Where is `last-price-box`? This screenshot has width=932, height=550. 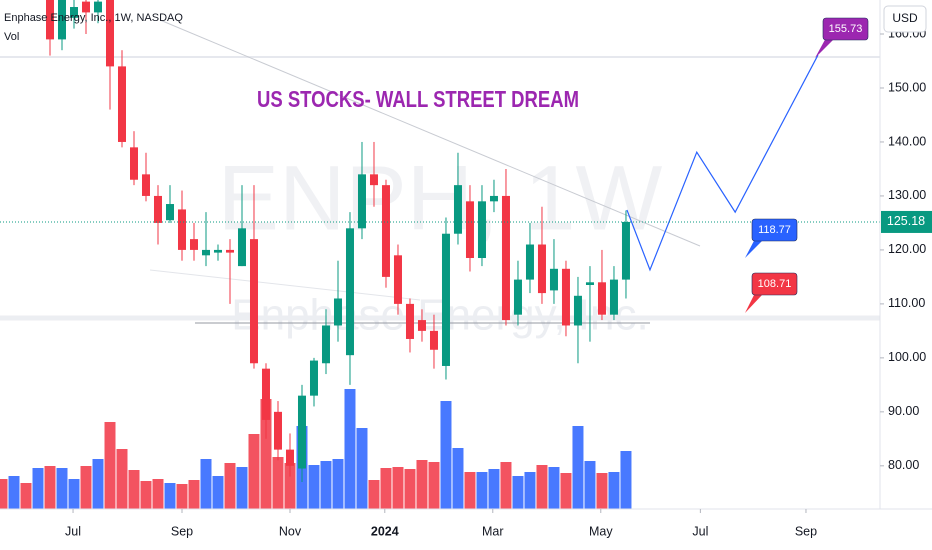 last-price-box is located at coordinates (906, 221).